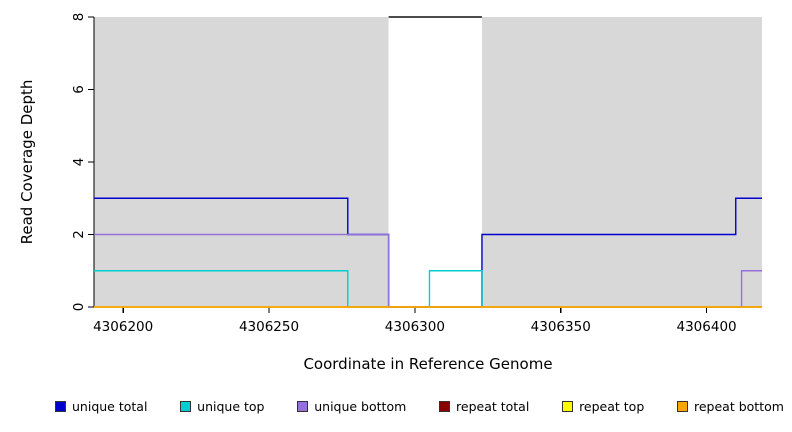  I want to click on legend-label-repeat-top: repeat top, so click(612, 406).